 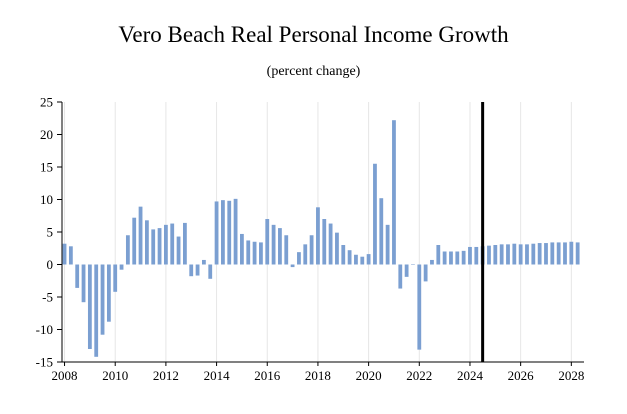 I want to click on x-tick-label: 2012, so click(x=166, y=375).